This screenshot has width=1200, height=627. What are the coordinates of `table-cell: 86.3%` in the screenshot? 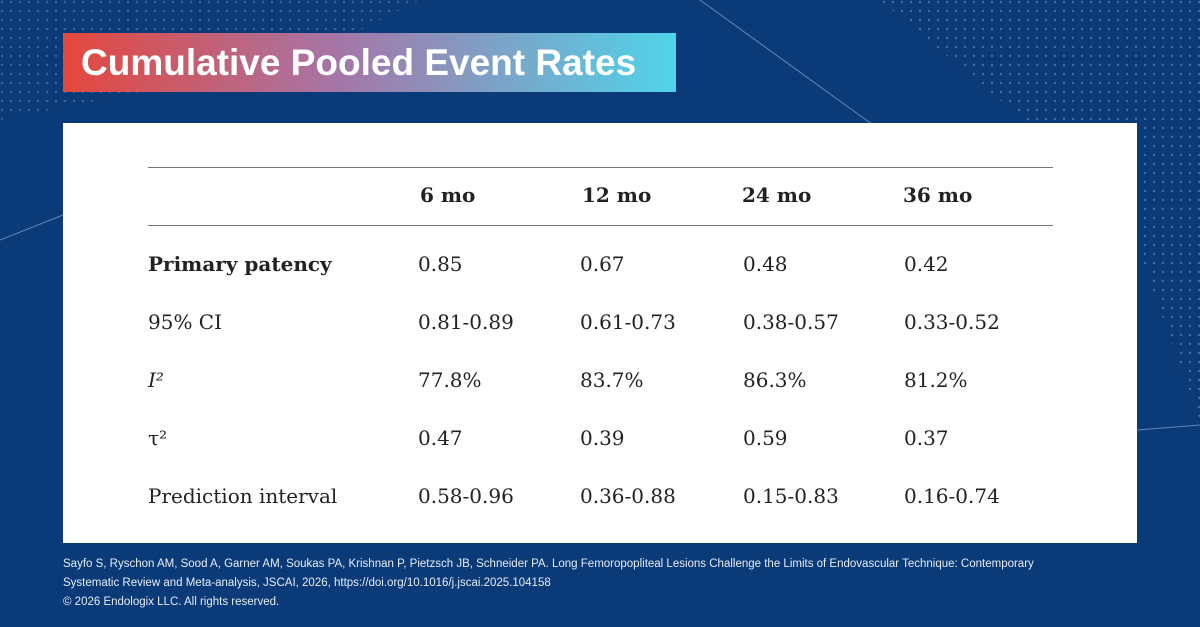 It's located at (775, 380).